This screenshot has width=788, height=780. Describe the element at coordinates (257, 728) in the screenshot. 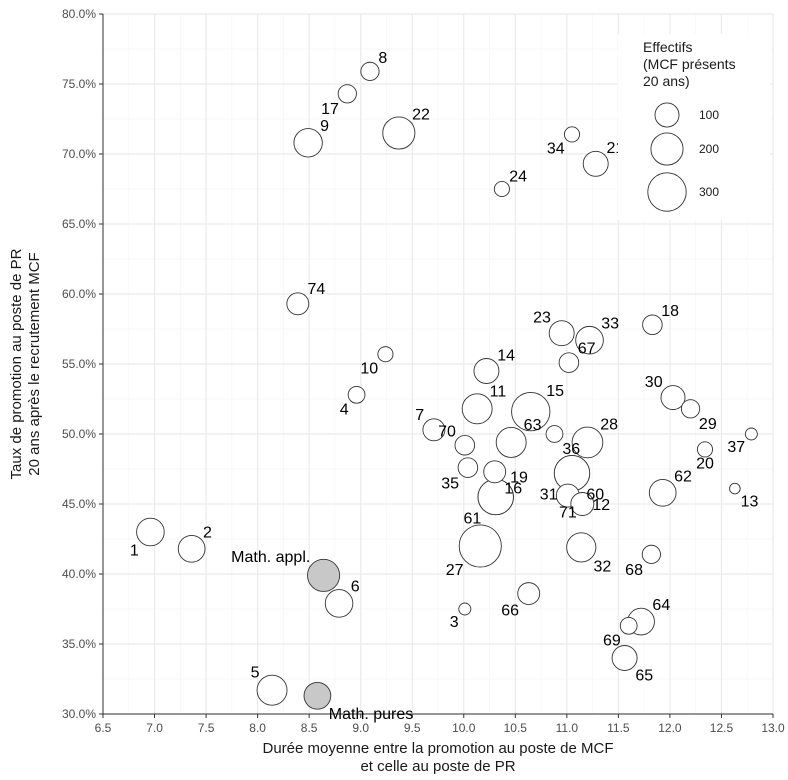

I see `x-tick-label: 8.0` at that location.